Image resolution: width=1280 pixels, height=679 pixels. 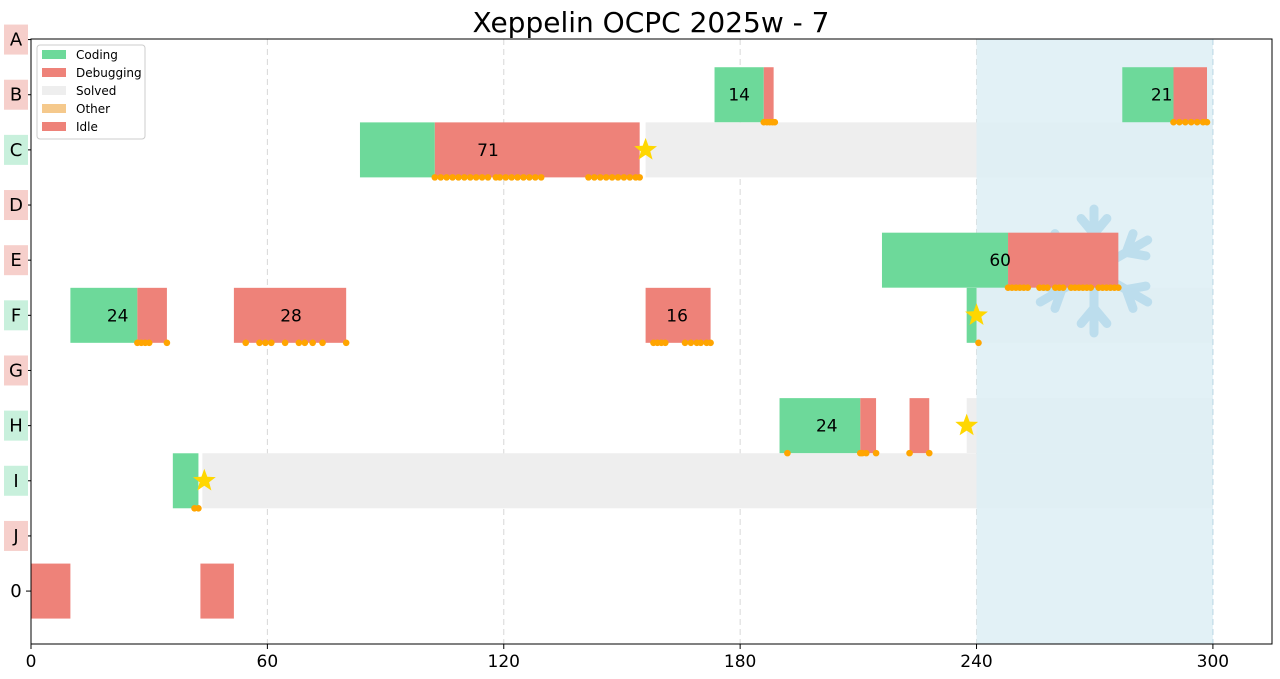 I want to click on row-label: E, so click(x=15, y=260).